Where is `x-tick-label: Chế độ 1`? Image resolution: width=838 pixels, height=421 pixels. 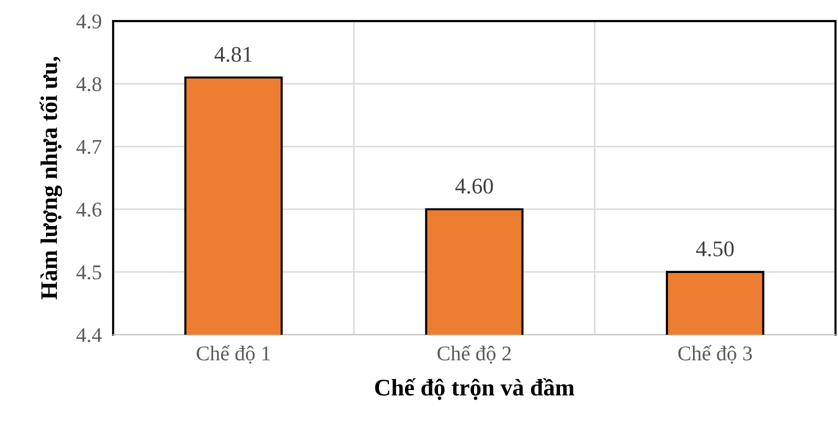 x-tick-label: Chế độ 1 is located at coordinates (233, 354).